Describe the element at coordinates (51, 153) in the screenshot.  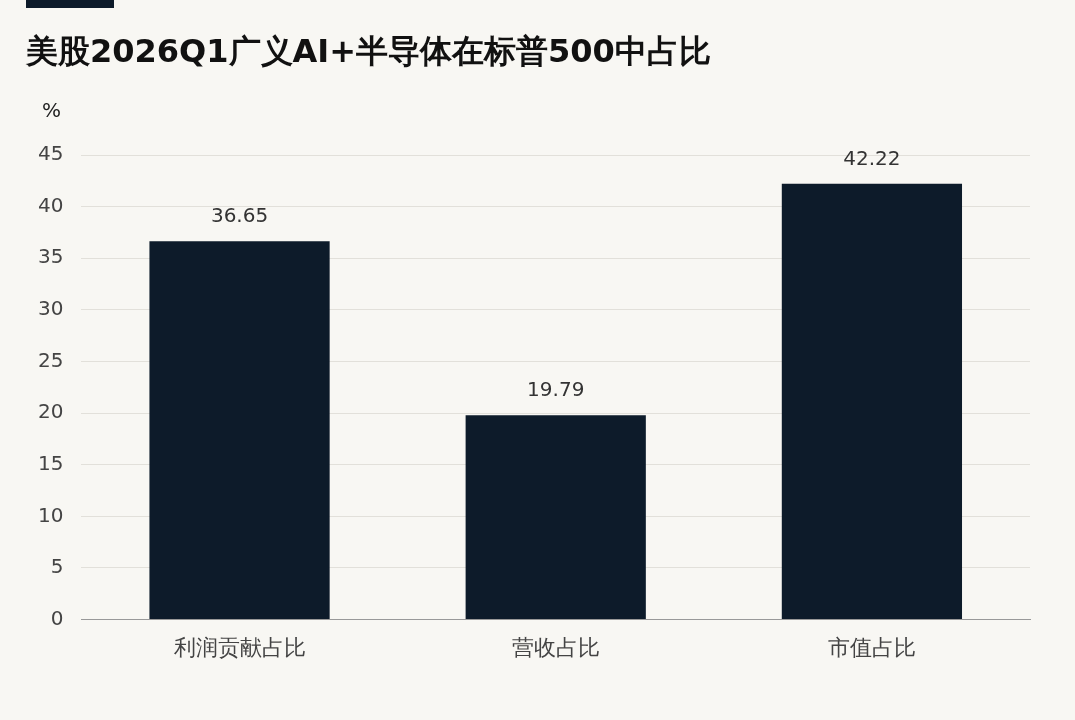
I see `y-tick-label: 45` at that location.